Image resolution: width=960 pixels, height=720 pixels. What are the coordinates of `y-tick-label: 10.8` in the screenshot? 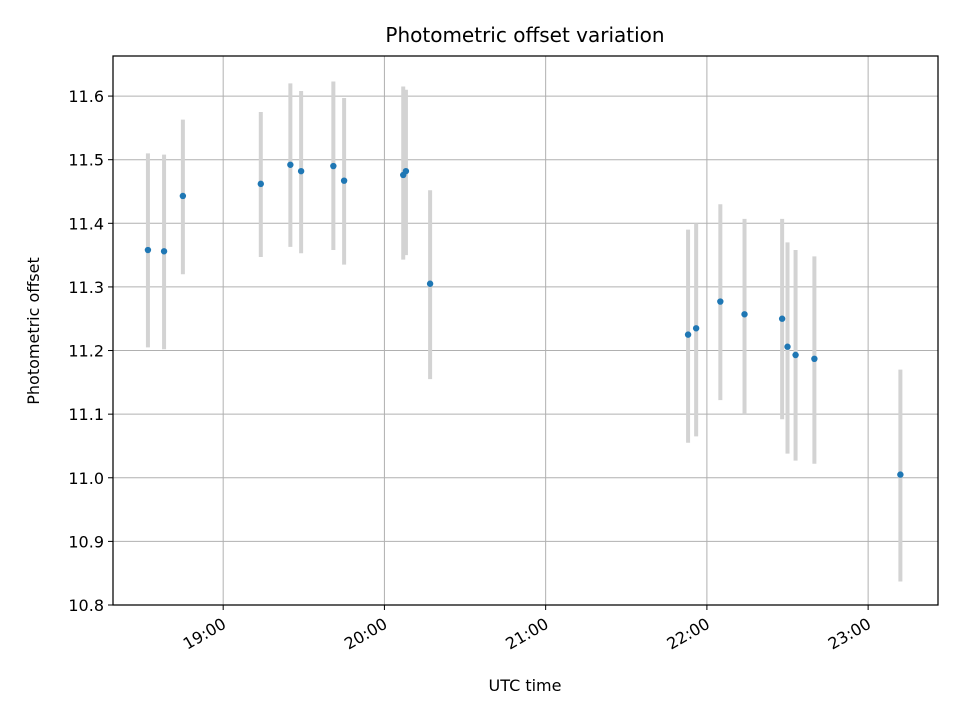 It's located at (86, 605).